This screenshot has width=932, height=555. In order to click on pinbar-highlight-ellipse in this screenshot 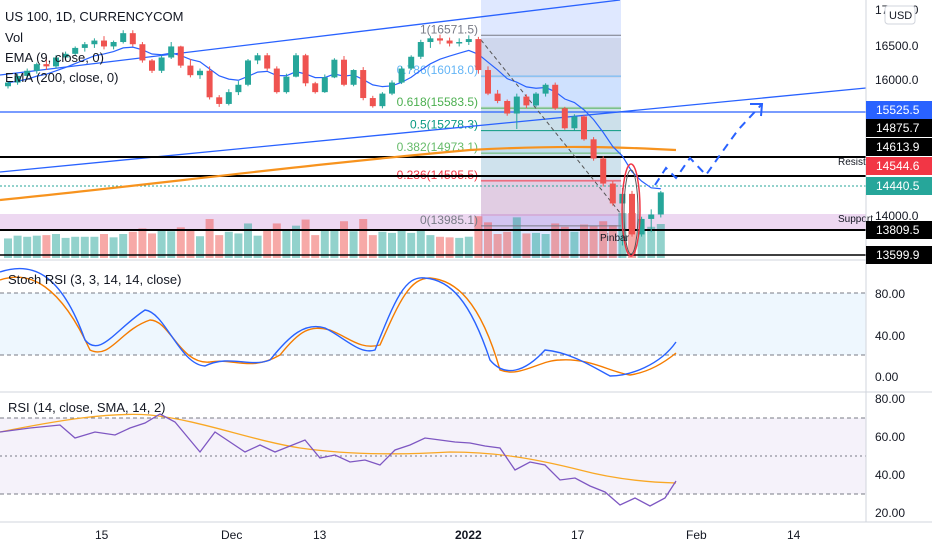, I will do `click(631, 210)`.